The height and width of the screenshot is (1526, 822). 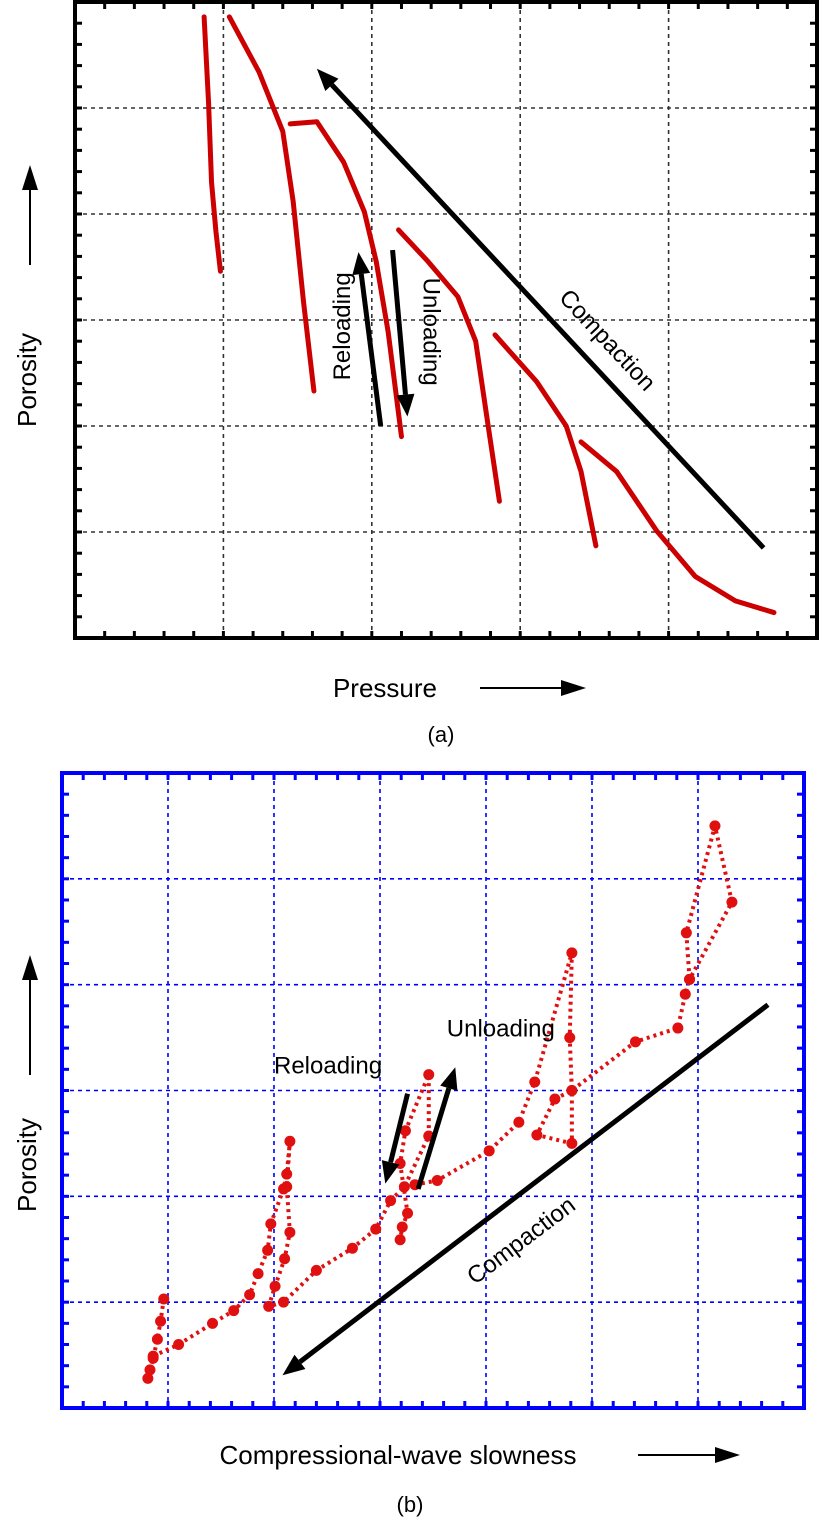 What do you see at coordinates (410, 1504) in the screenshot?
I see `panel-b-caption: (b)` at bounding box center [410, 1504].